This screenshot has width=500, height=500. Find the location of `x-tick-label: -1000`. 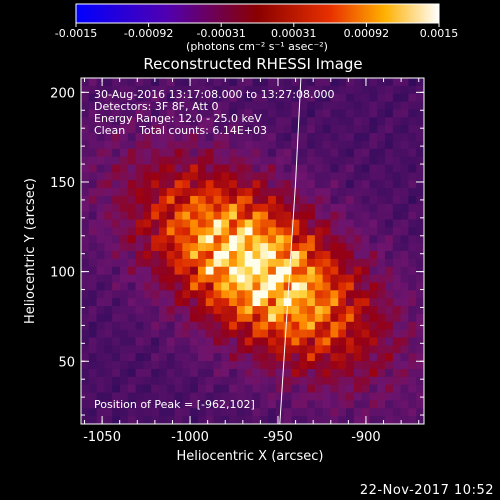

x-tick-label: -1000 is located at coordinates (190, 437).